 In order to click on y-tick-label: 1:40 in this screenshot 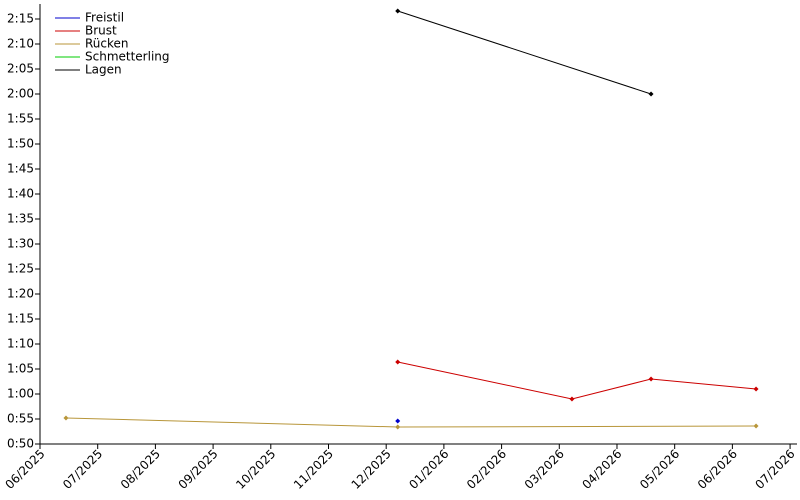, I will do `click(20, 194)`.